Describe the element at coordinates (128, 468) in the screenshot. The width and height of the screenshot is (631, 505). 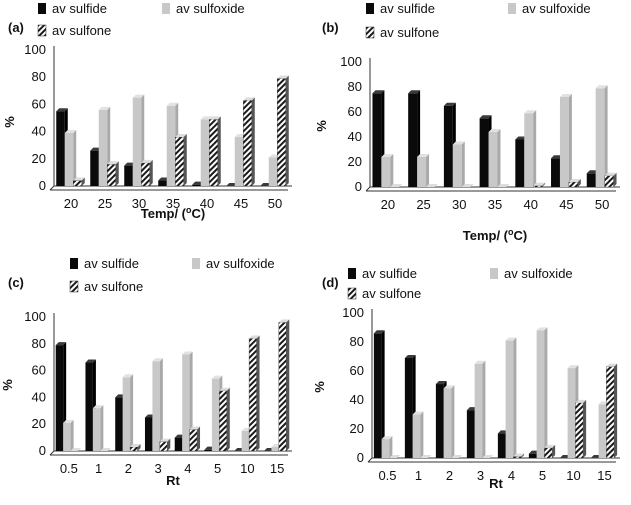
I see `x-tick-label: 2` at that location.